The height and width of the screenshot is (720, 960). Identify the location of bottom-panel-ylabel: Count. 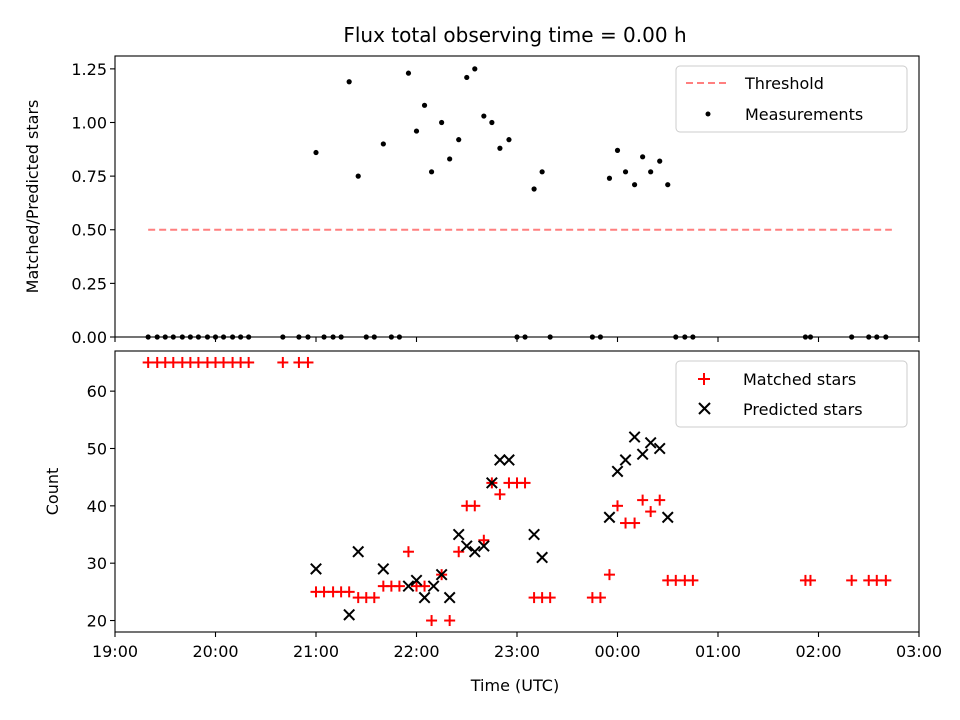
(52, 492).